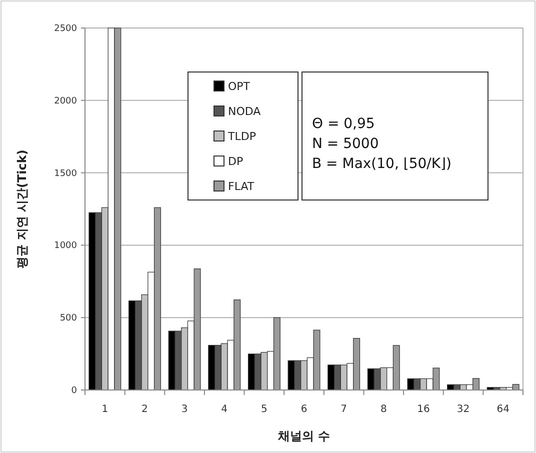 The height and width of the screenshot is (453, 536). I want to click on legend-label: FLAT, so click(241, 186).